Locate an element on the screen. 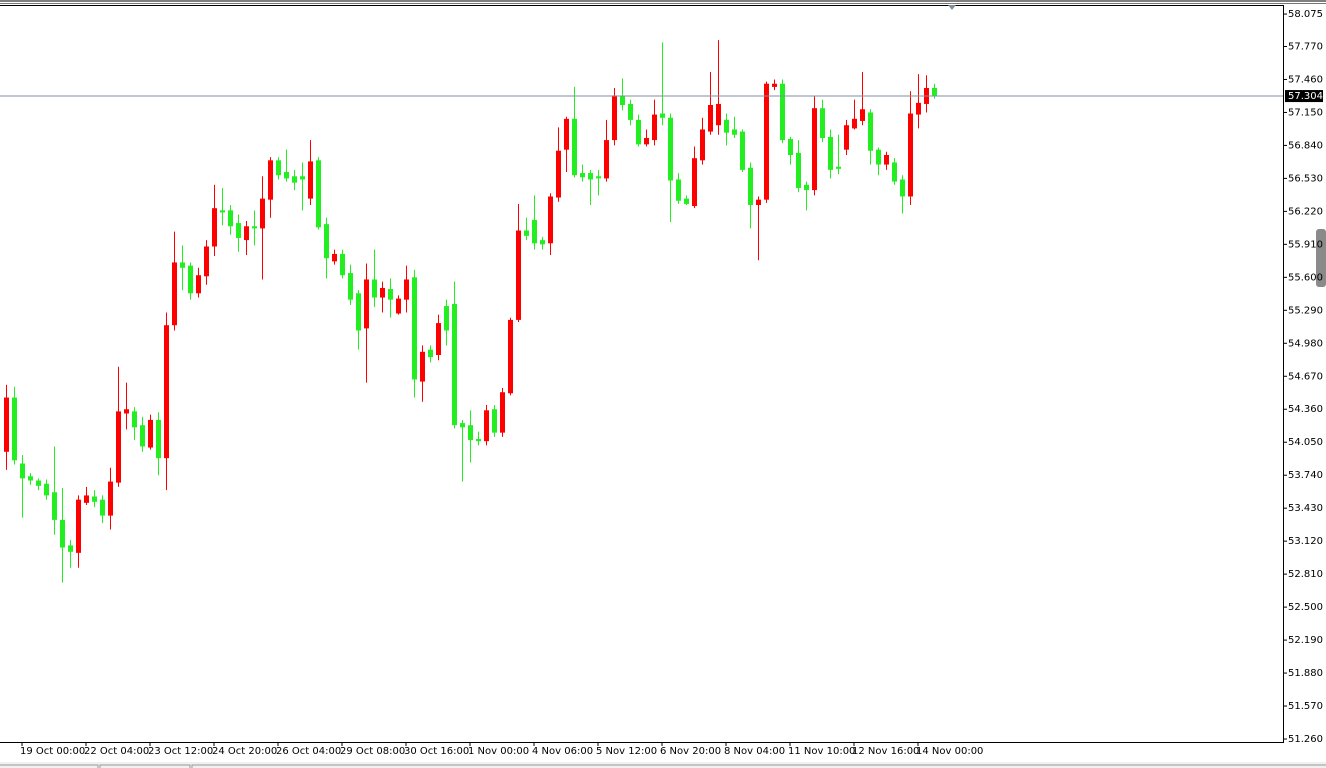 The width and height of the screenshot is (1326, 768). y-tick-label: 51.260 is located at coordinates (1305, 739).